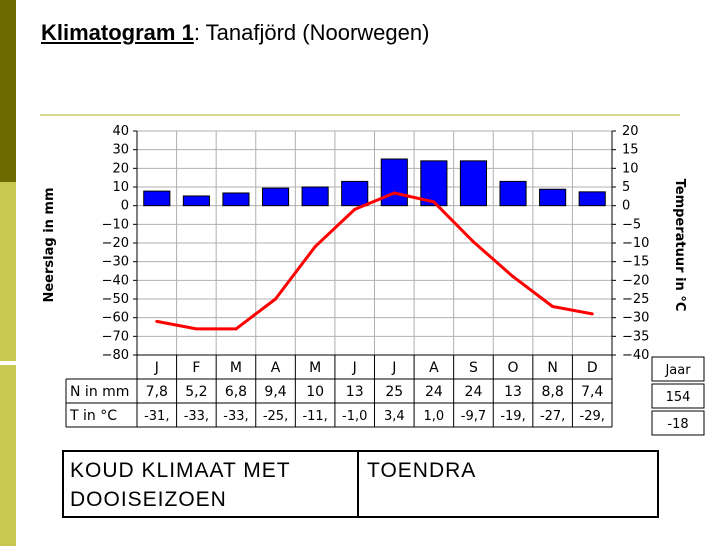  What do you see at coordinates (631, 224) in the screenshot?
I see `right-tick-label: −5` at bounding box center [631, 224].